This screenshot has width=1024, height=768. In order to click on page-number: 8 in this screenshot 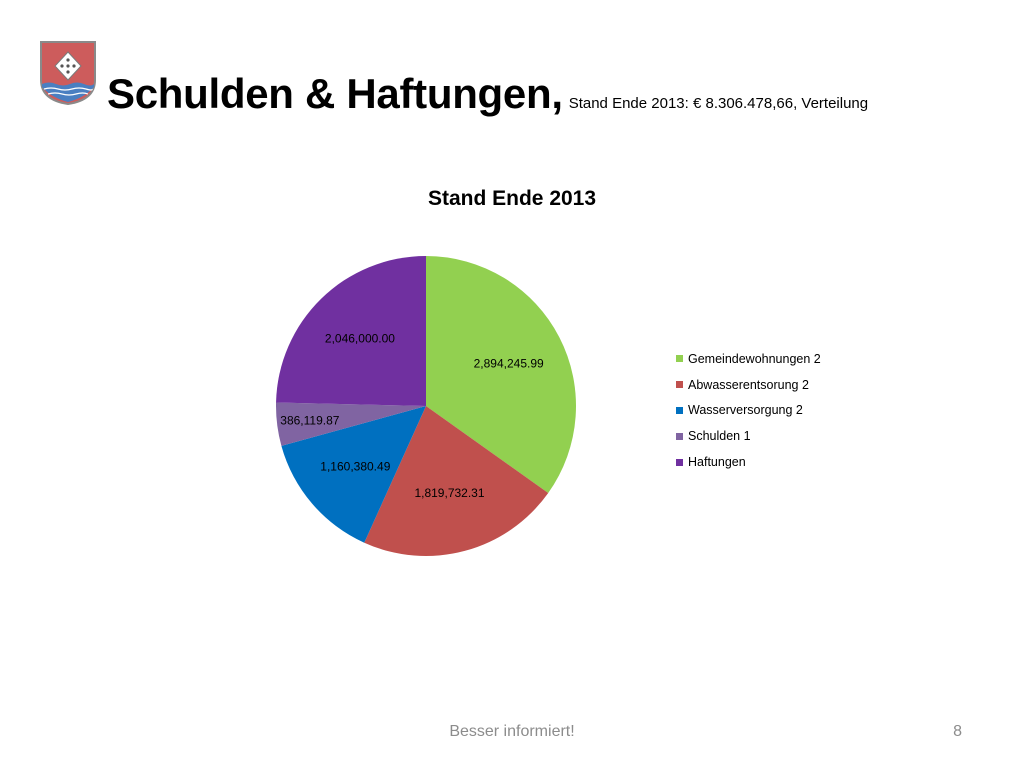, I will do `click(957, 731)`.